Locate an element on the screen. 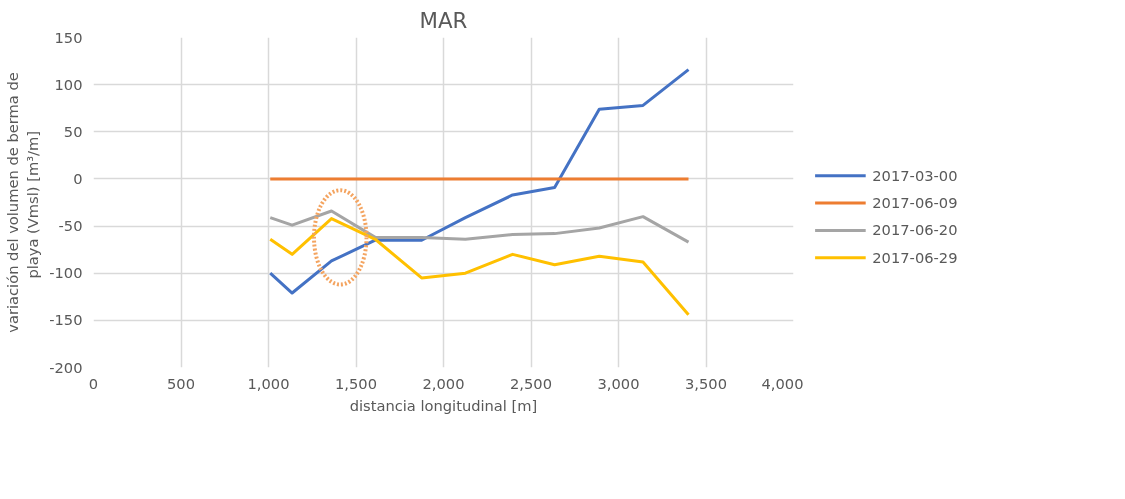 Image resolution: width=1125 pixels, height=499 pixels. legend-label: 2017-06-29 is located at coordinates (915, 257).